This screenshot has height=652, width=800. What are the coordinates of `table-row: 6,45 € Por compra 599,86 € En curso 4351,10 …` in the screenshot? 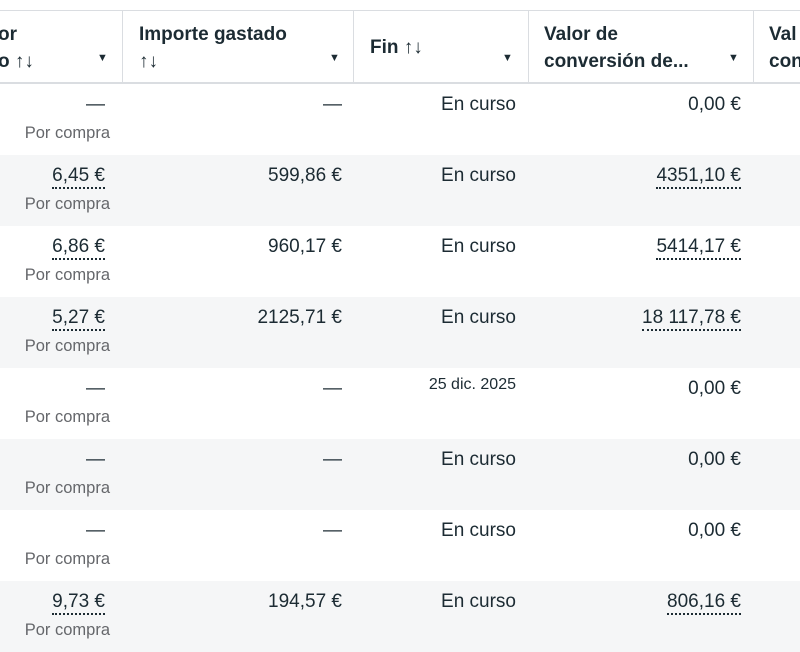 It's located at (400, 190).